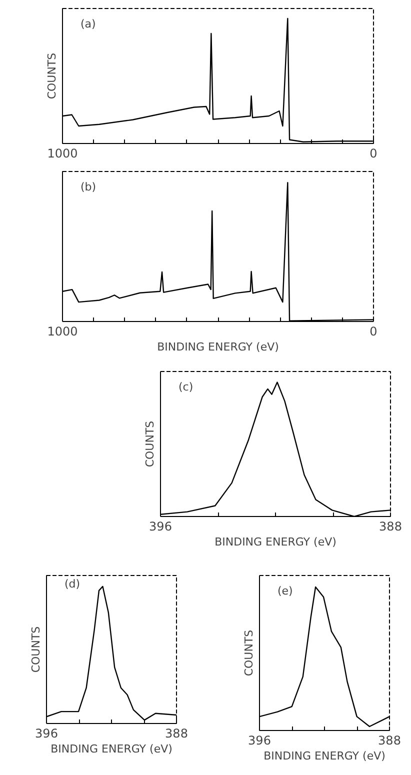 The image size is (411, 775). Describe the element at coordinates (285, 591) in the screenshot. I see `annotation: (e)` at that location.